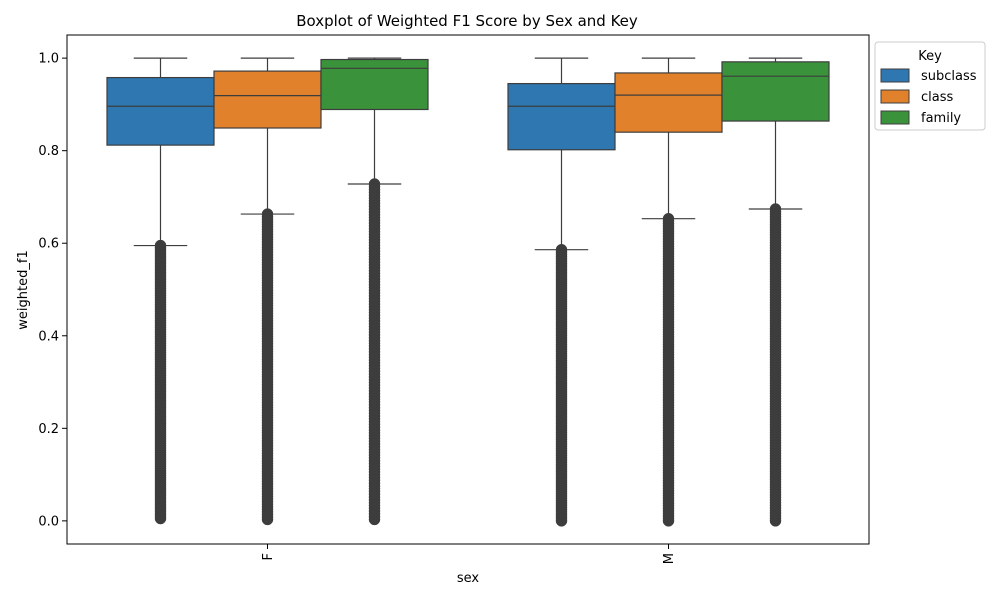 The width and height of the screenshot is (1000, 600). What do you see at coordinates (268, 556) in the screenshot?
I see `x-tick-label: F` at bounding box center [268, 556].